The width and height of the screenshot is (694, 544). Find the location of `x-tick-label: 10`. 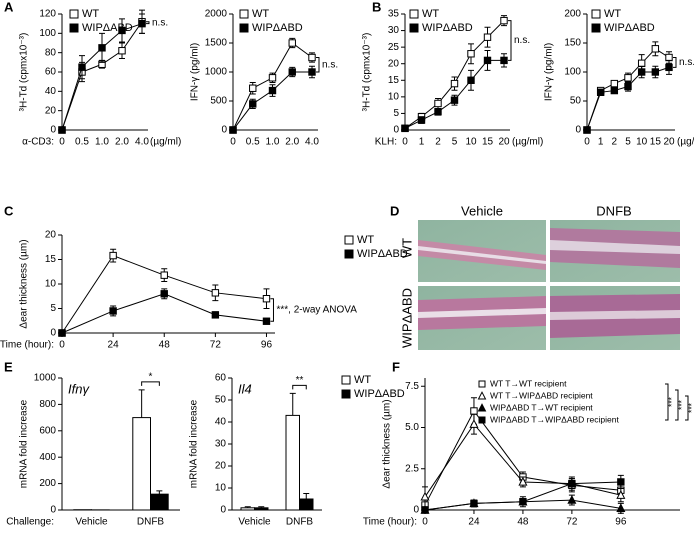

x-tick-label: 10 is located at coordinates (471, 142).